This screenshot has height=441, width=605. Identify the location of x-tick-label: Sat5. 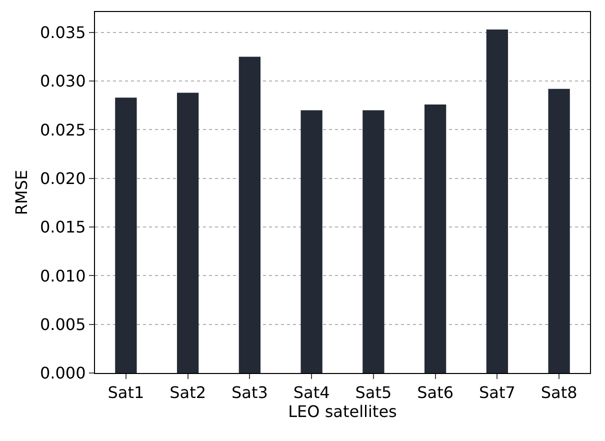
(373, 392).